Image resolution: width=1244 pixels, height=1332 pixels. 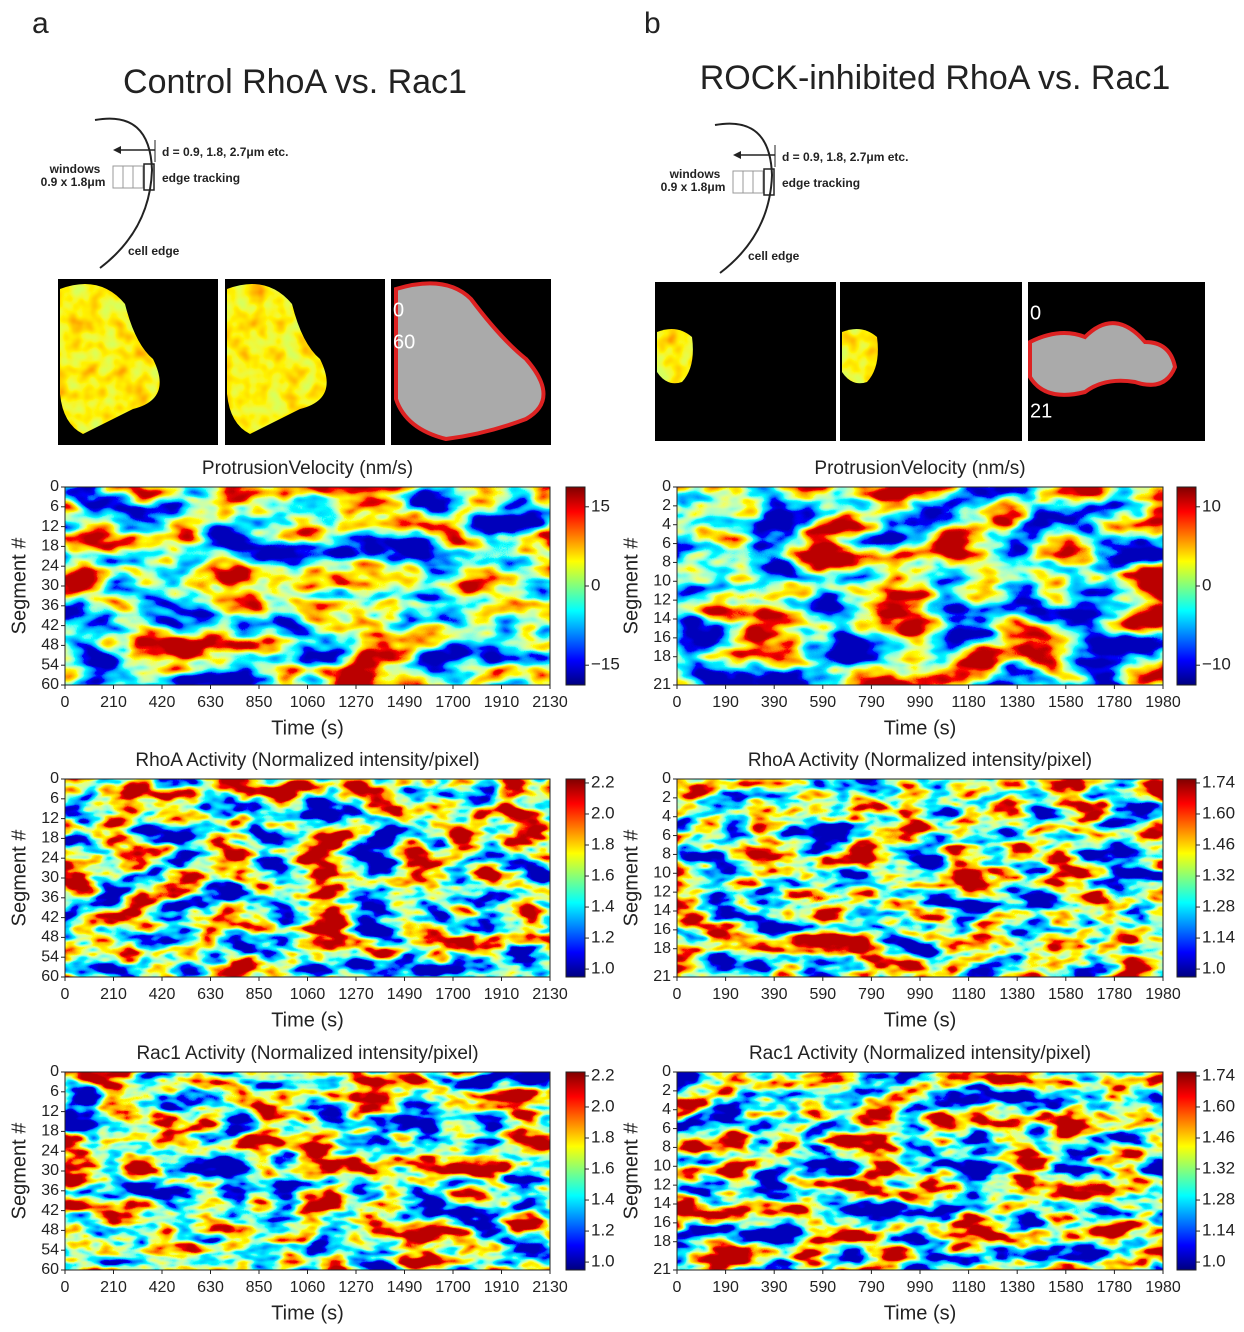 What do you see at coordinates (1218, 1230) in the screenshot?
I see `colorbar-label: 1.14` at bounding box center [1218, 1230].